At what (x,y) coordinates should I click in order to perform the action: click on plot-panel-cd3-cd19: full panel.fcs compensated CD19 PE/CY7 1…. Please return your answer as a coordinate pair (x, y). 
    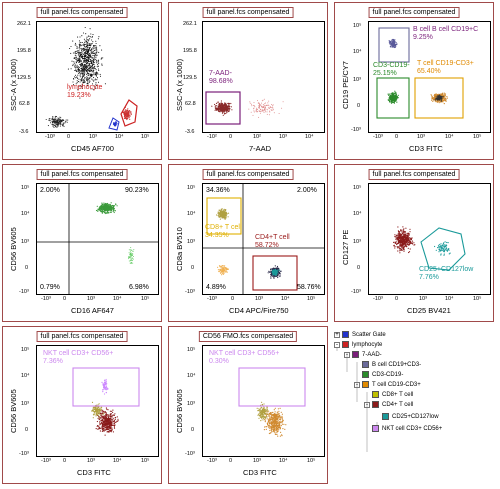
    Looking at the image, I should click on (414, 81).